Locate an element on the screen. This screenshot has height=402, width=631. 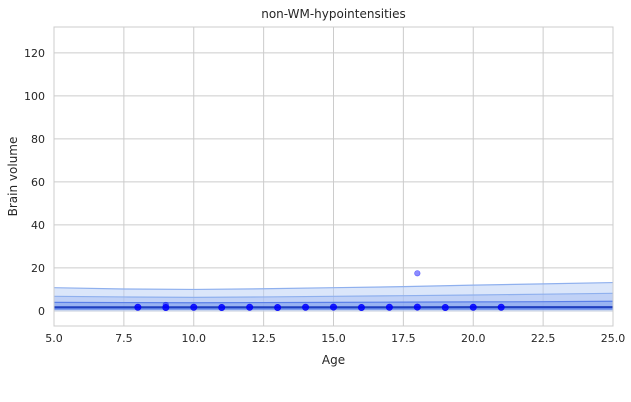
chart-title: non-WM-hypointensities is located at coordinates (333, 14).